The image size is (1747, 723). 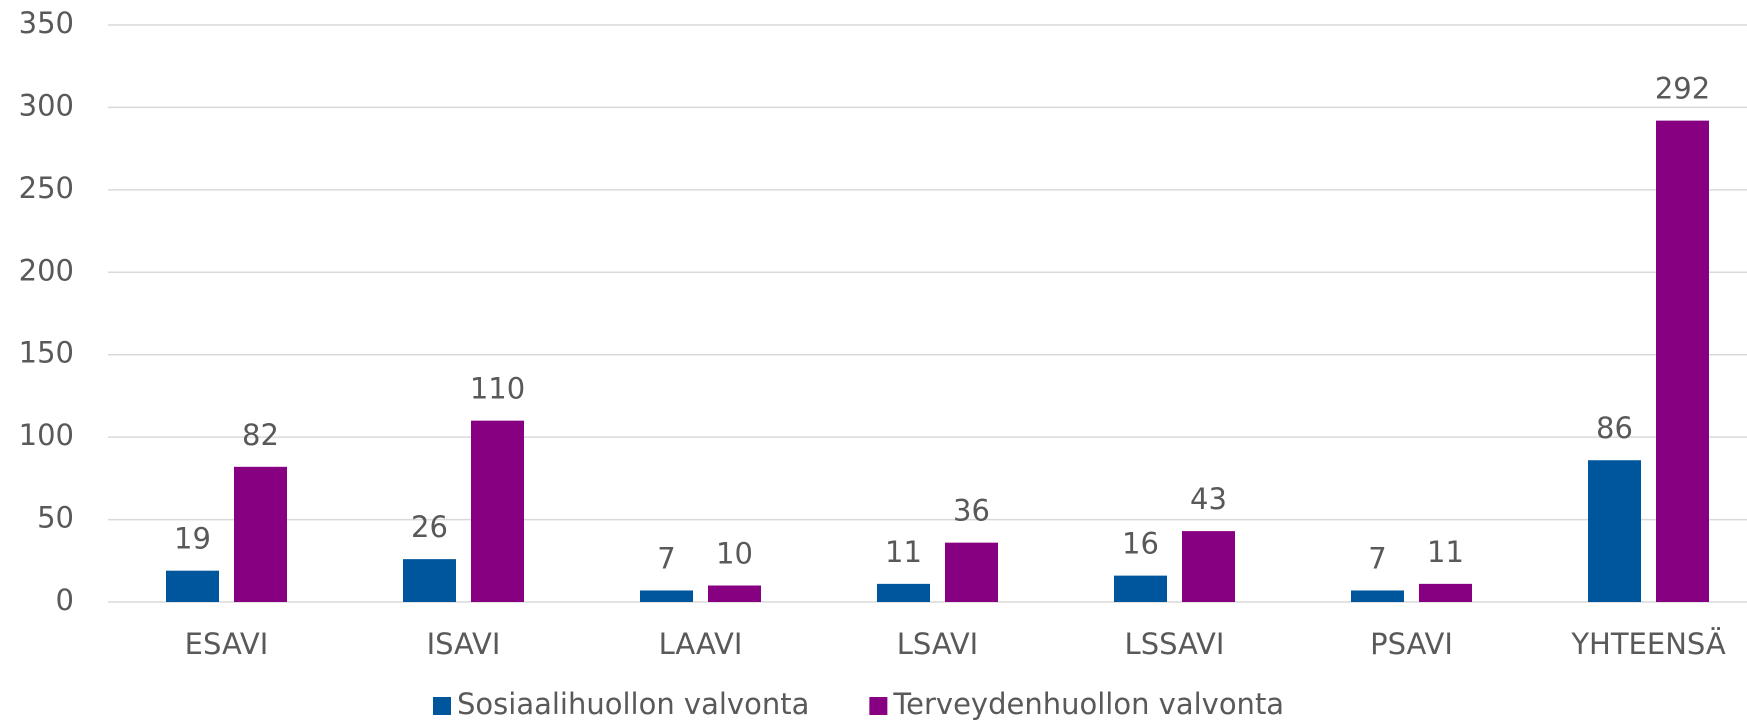 I want to click on x-tick-label: ESAVI, so click(x=227, y=644).